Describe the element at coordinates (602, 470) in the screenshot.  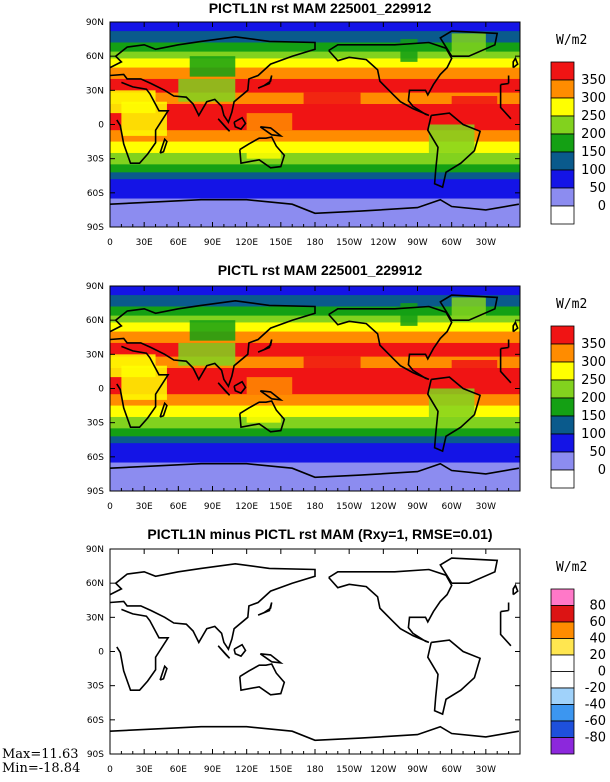
I see `colorbar-label: 0` at that location.